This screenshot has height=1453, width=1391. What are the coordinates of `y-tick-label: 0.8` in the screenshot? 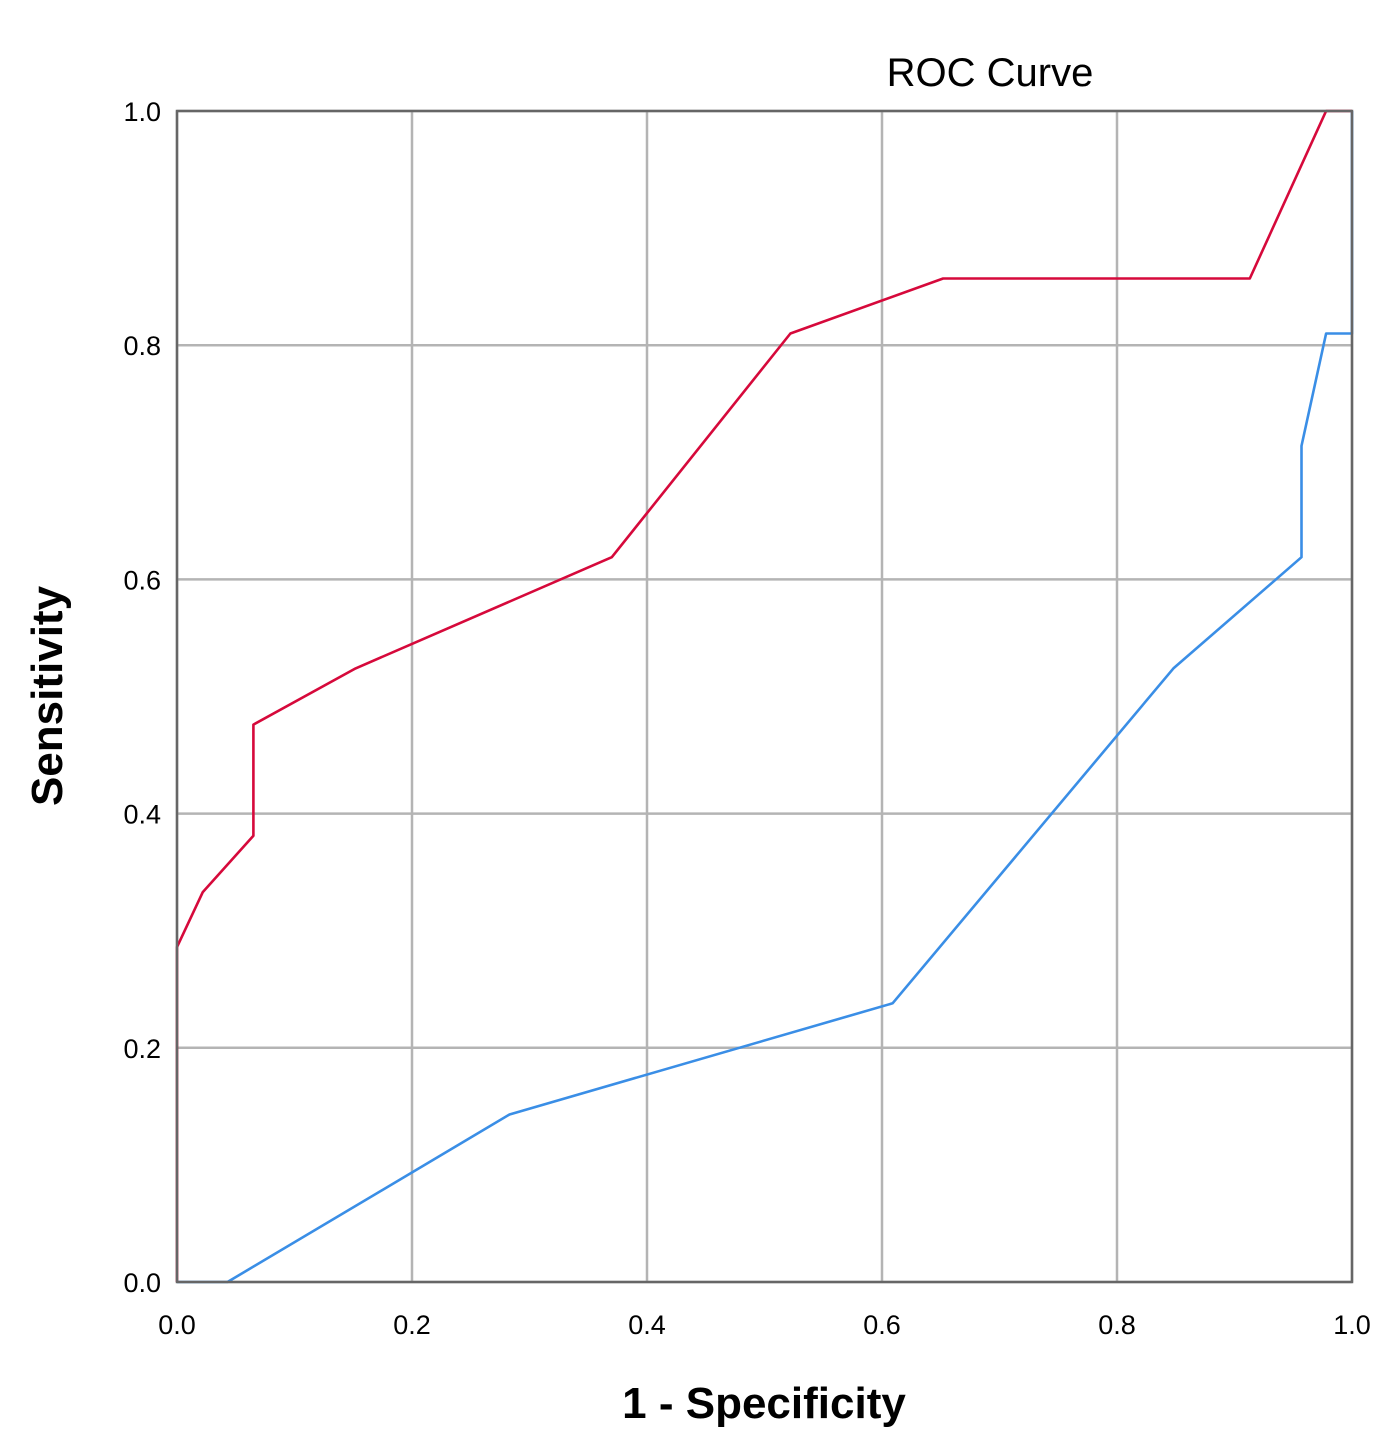 It's located at (142, 346).